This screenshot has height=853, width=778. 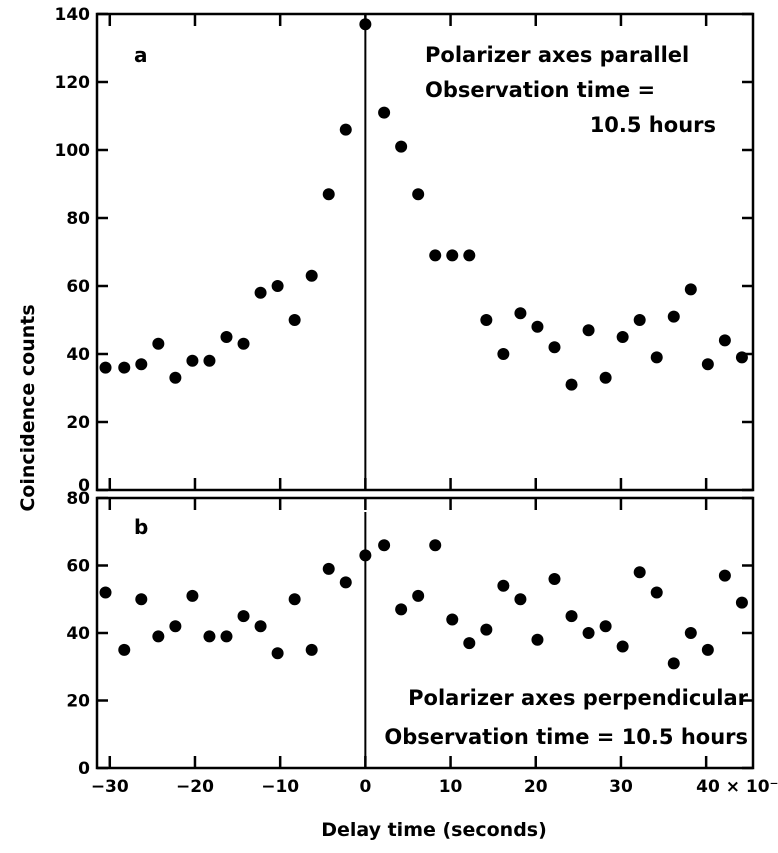 I want to click on x-tick-label: 0, so click(x=365, y=787).